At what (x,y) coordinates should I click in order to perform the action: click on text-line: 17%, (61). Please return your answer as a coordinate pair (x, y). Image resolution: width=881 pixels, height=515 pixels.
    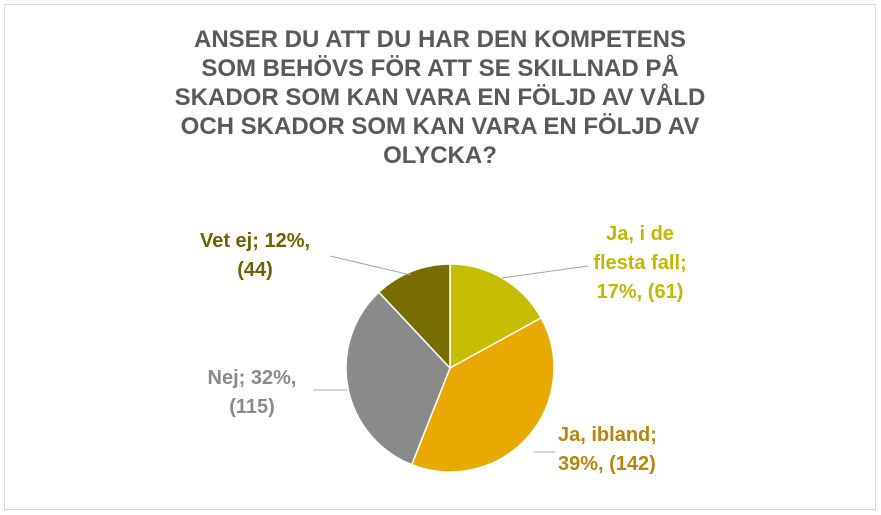
    Looking at the image, I should click on (640, 292).